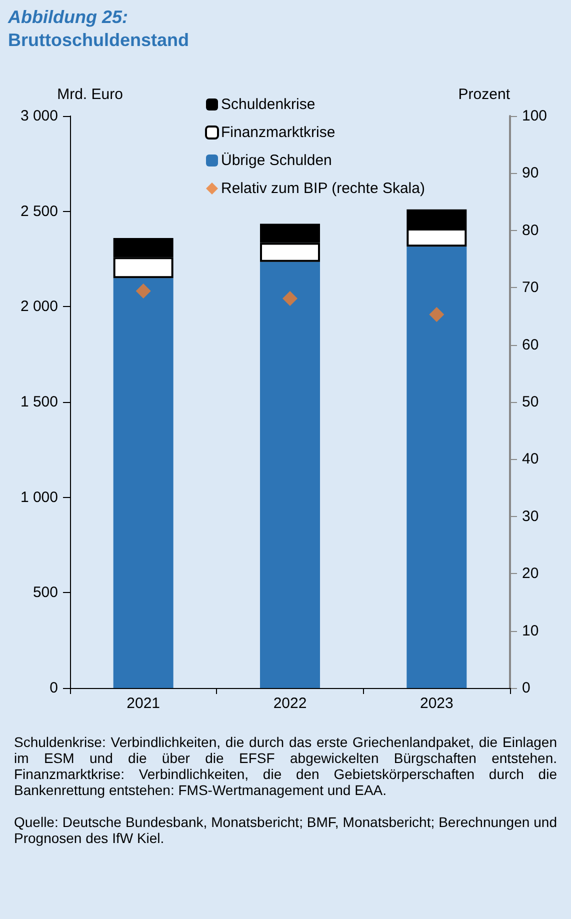 The height and width of the screenshot is (919, 571). Describe the element at coordinates (530, 173) in the screenshot. I see `y2-tick-label: 90` at that location.